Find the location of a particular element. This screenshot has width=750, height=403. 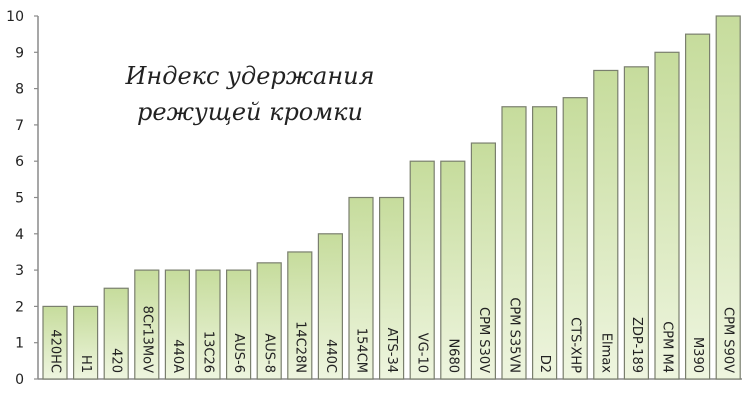

bar-label: CPM S90V is located at coordinates (728, 340).